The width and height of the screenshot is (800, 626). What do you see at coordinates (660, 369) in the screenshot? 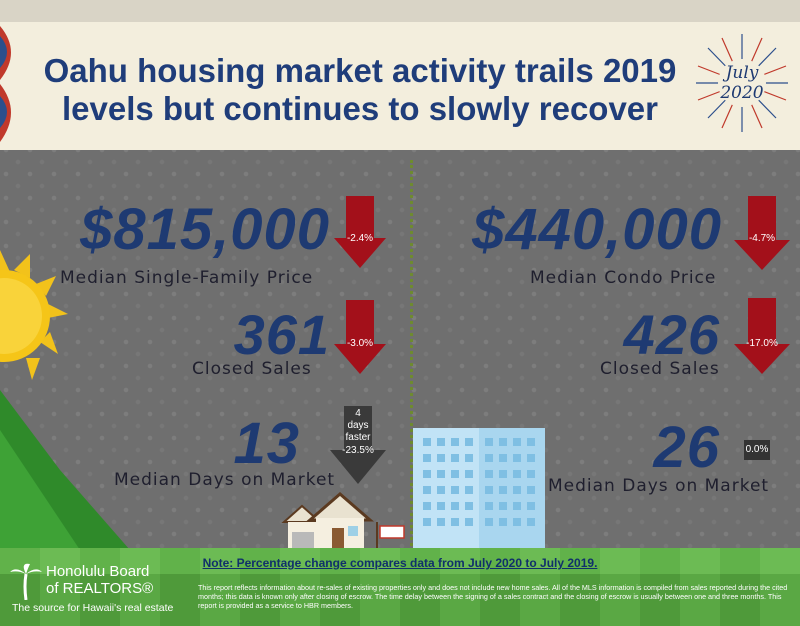
I see `right-closed-sales-label: Closed Sales` at bounding box center [660, 369].